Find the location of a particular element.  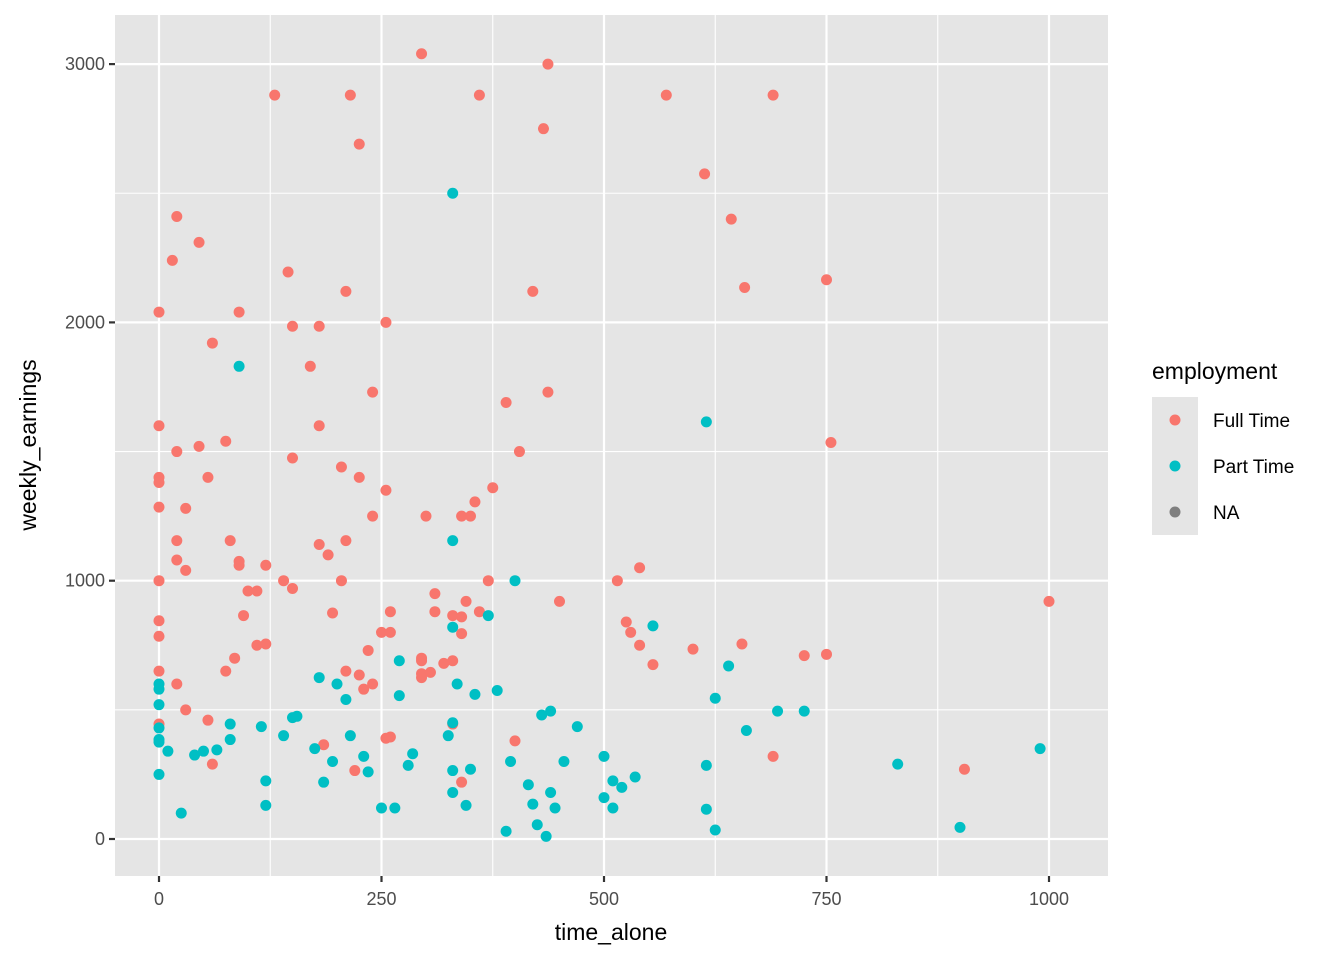

legend-item-part-time: Part Time is located at coordinates (1231, 467).